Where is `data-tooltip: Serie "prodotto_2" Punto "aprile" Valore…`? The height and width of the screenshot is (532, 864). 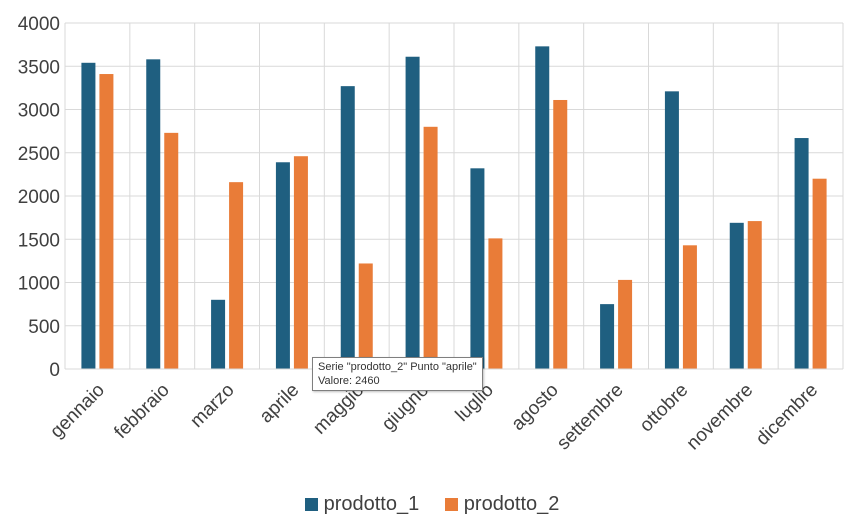
data-tooltip: Serie "prodotto_2" Punto "aprile" Valore… is located at coordinates (397, 374).